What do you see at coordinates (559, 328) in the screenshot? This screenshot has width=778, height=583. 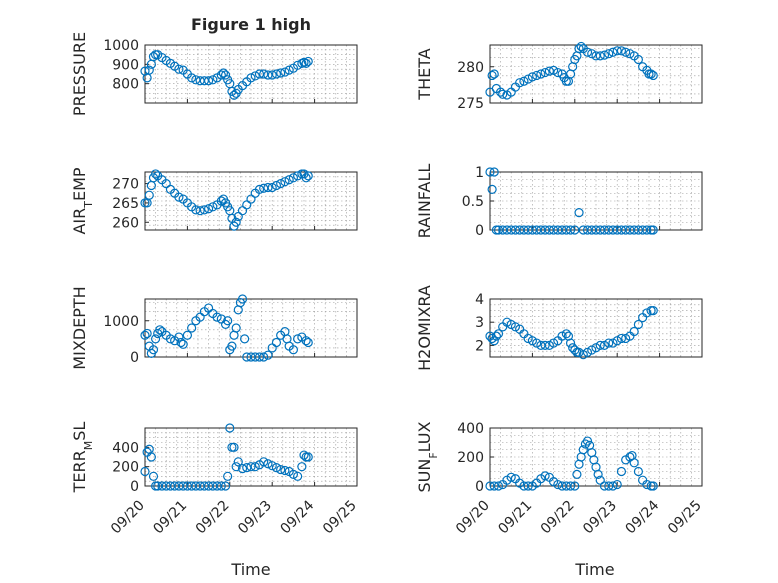 I see `subplot-h2omixra: 2 3 4 H2OMIXRA` at bounding box center [559, 328].